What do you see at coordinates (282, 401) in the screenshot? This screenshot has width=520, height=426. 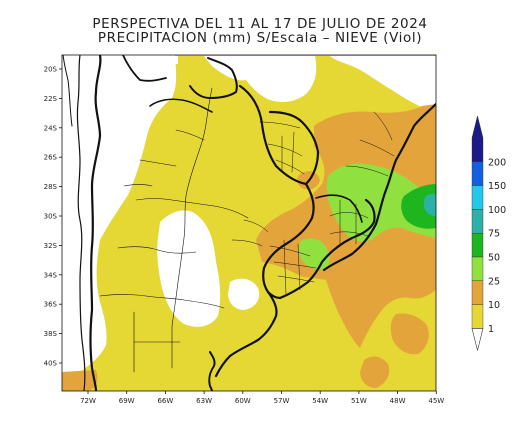 I see `lon-tick-label: 57W` at bounding box center [282, 401].